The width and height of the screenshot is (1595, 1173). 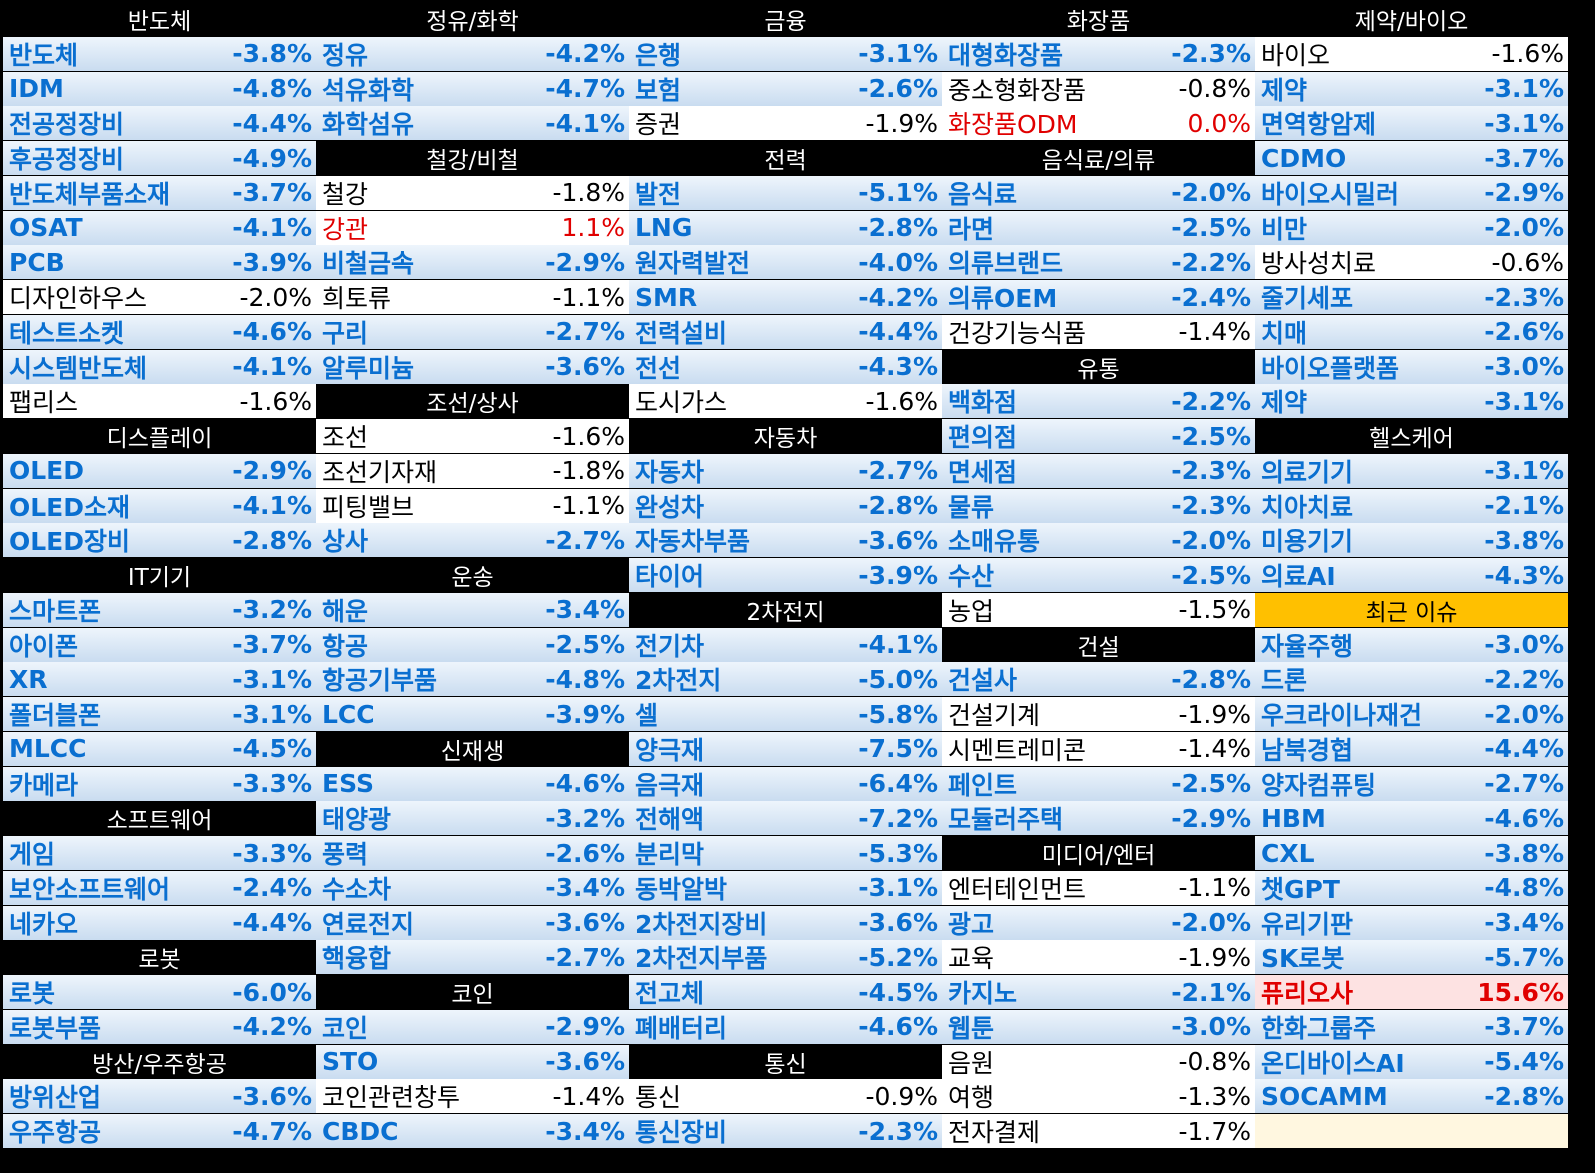 I want to click on theme-row: 팹리스 -1.6%, so click(x=159, y=401).